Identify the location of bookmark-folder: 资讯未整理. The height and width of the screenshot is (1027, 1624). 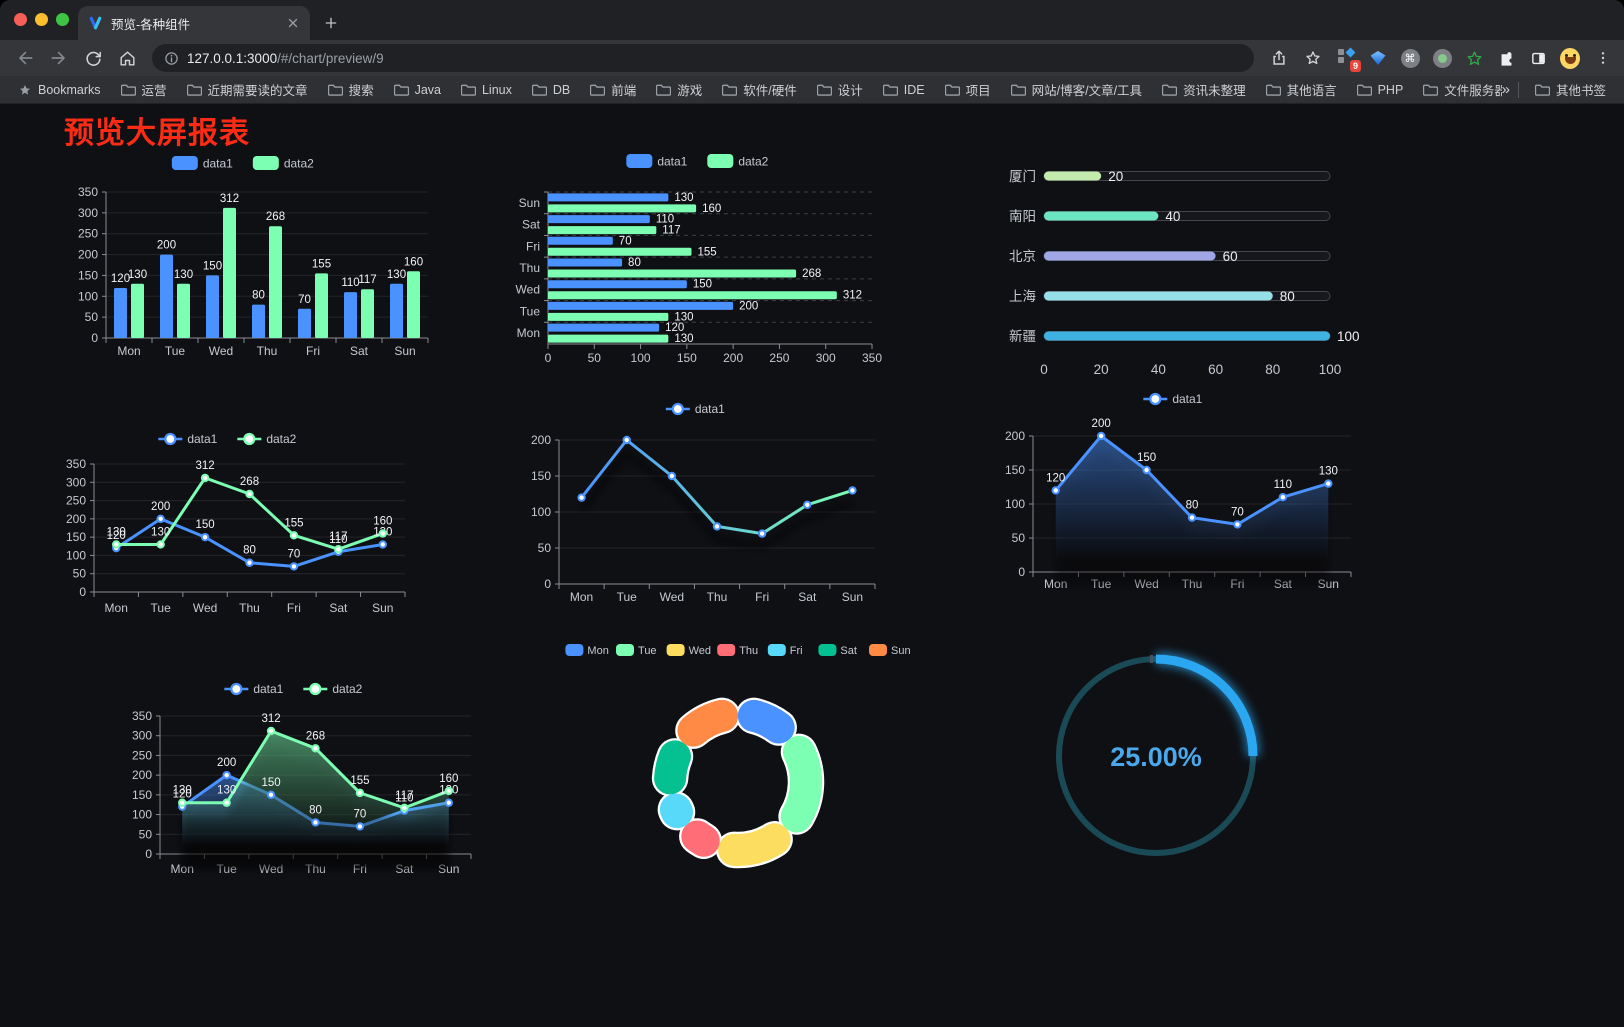
(1204, 89).